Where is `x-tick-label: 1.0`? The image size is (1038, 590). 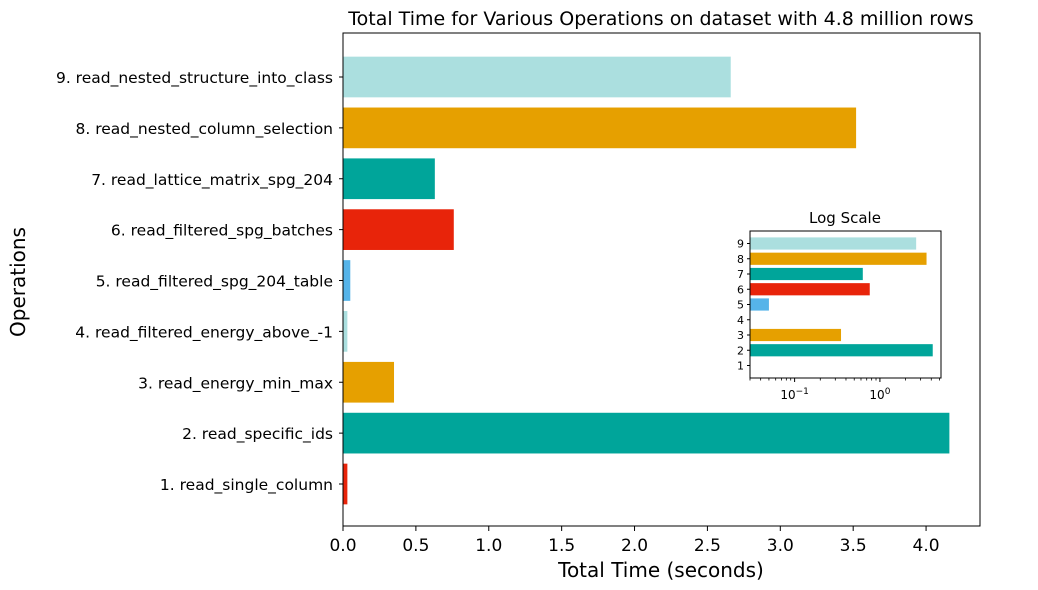 x-tick-label: 1.0 is located at coordinates (488, 546).